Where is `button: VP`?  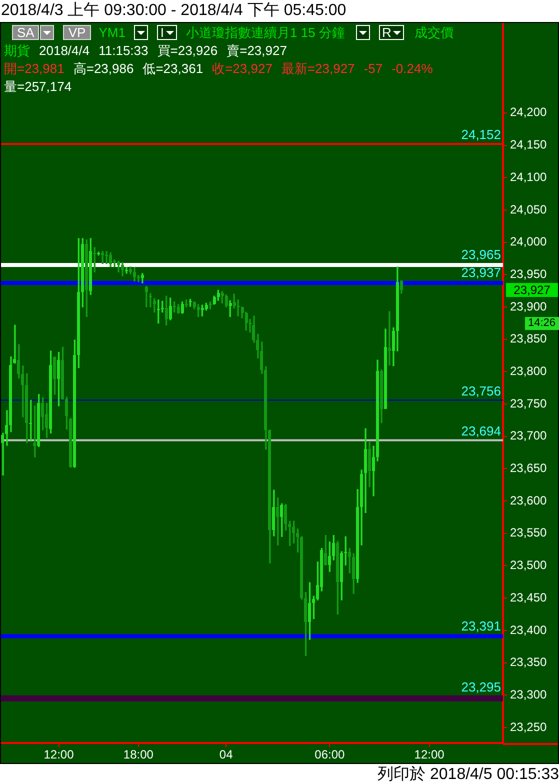
button: VP is located at coordinates (77, 32).